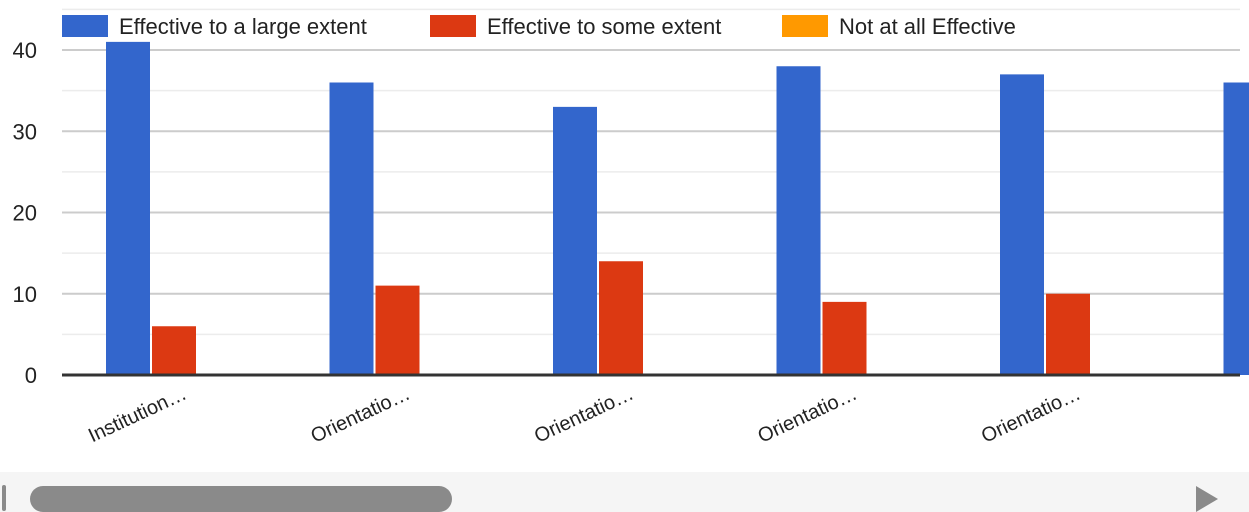 This screenshot has width=1249, height=512. Describe the element at coordinates (604, 26) in the screenshot. I see `legend-label: Effective to some extent` at that location.